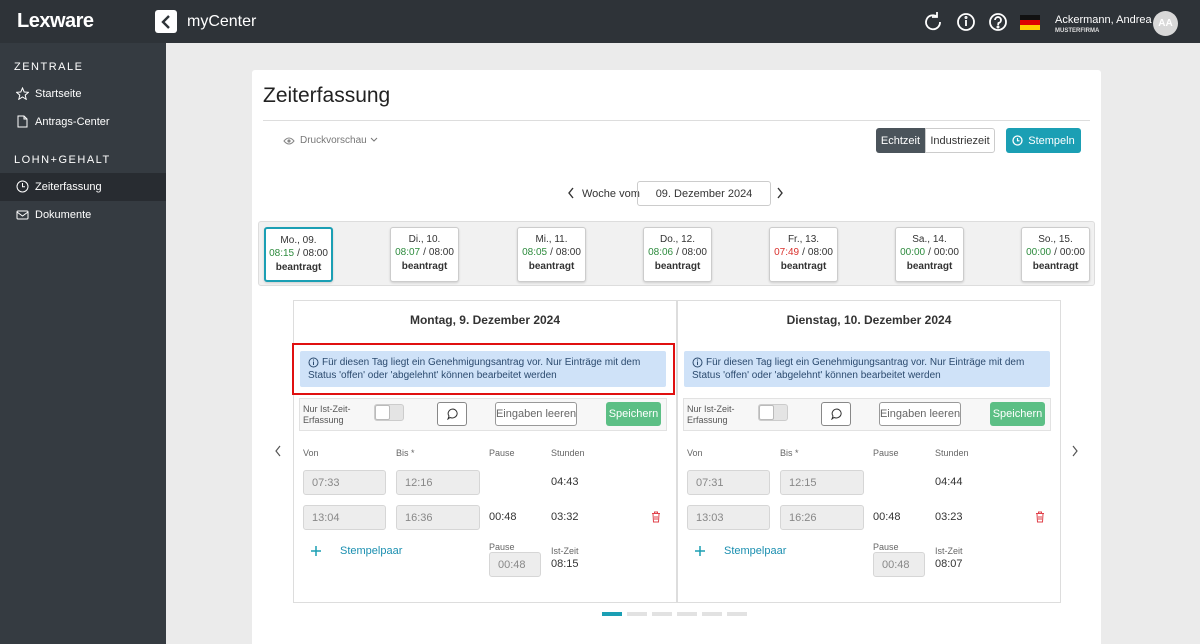  I want to click on time-to: 16:36, so click(438, 517).